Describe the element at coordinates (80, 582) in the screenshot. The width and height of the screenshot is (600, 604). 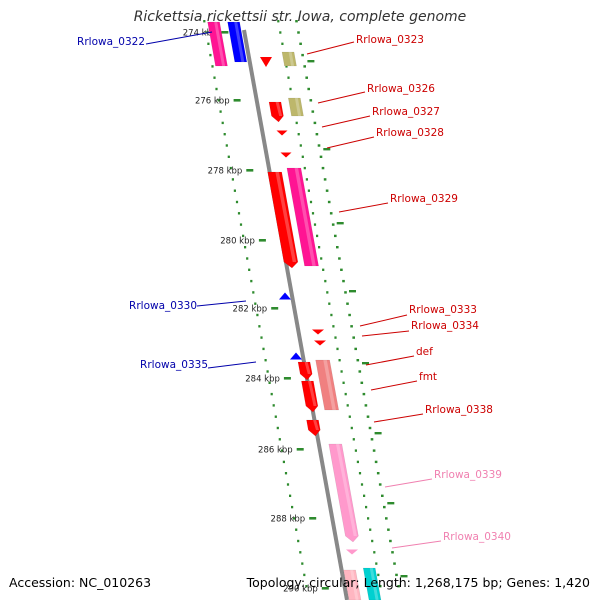
I see `accession-text: Accession: NC_010263` at that location.